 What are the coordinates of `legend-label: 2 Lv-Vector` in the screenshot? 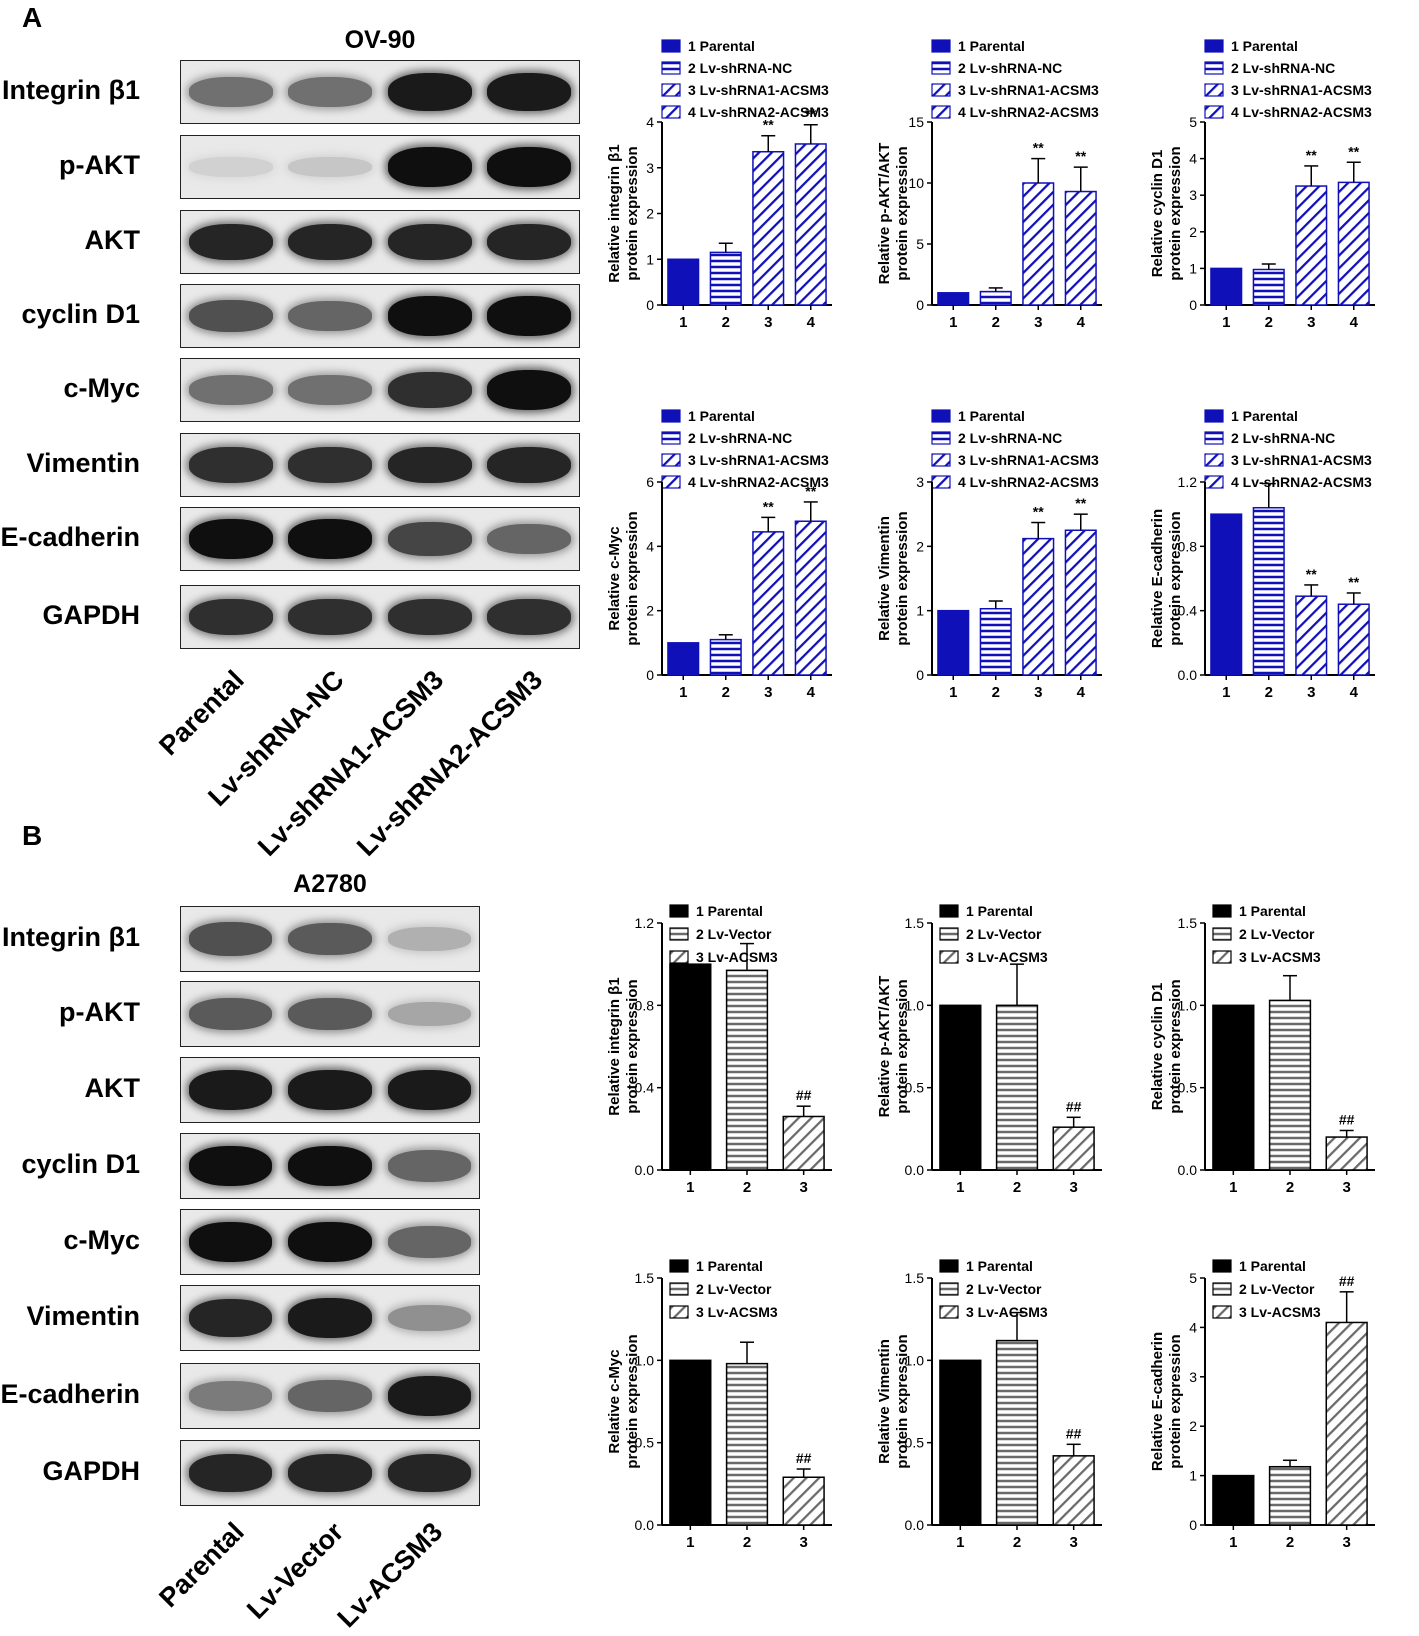 It's located at (734, 1289).